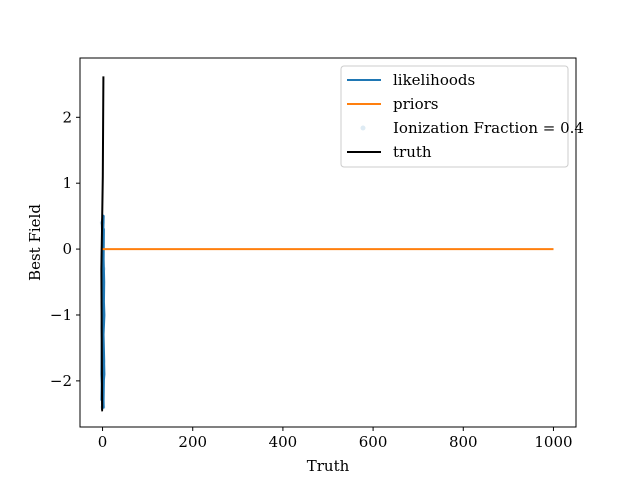 Image resolution: width=640 pixels, height=480 pixels. I want to click on x-axis-title: Truth, so click(328, 466).